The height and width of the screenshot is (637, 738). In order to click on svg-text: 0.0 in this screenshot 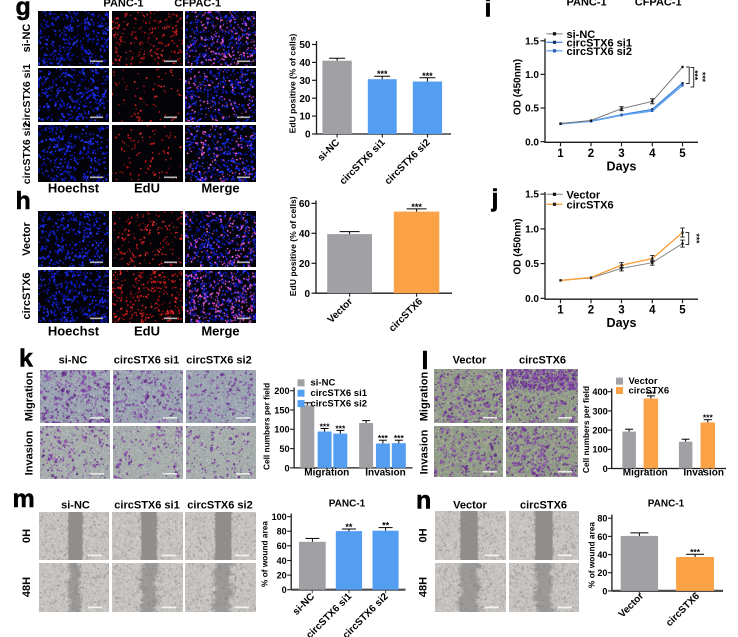, I will do `click(532, 142)`.